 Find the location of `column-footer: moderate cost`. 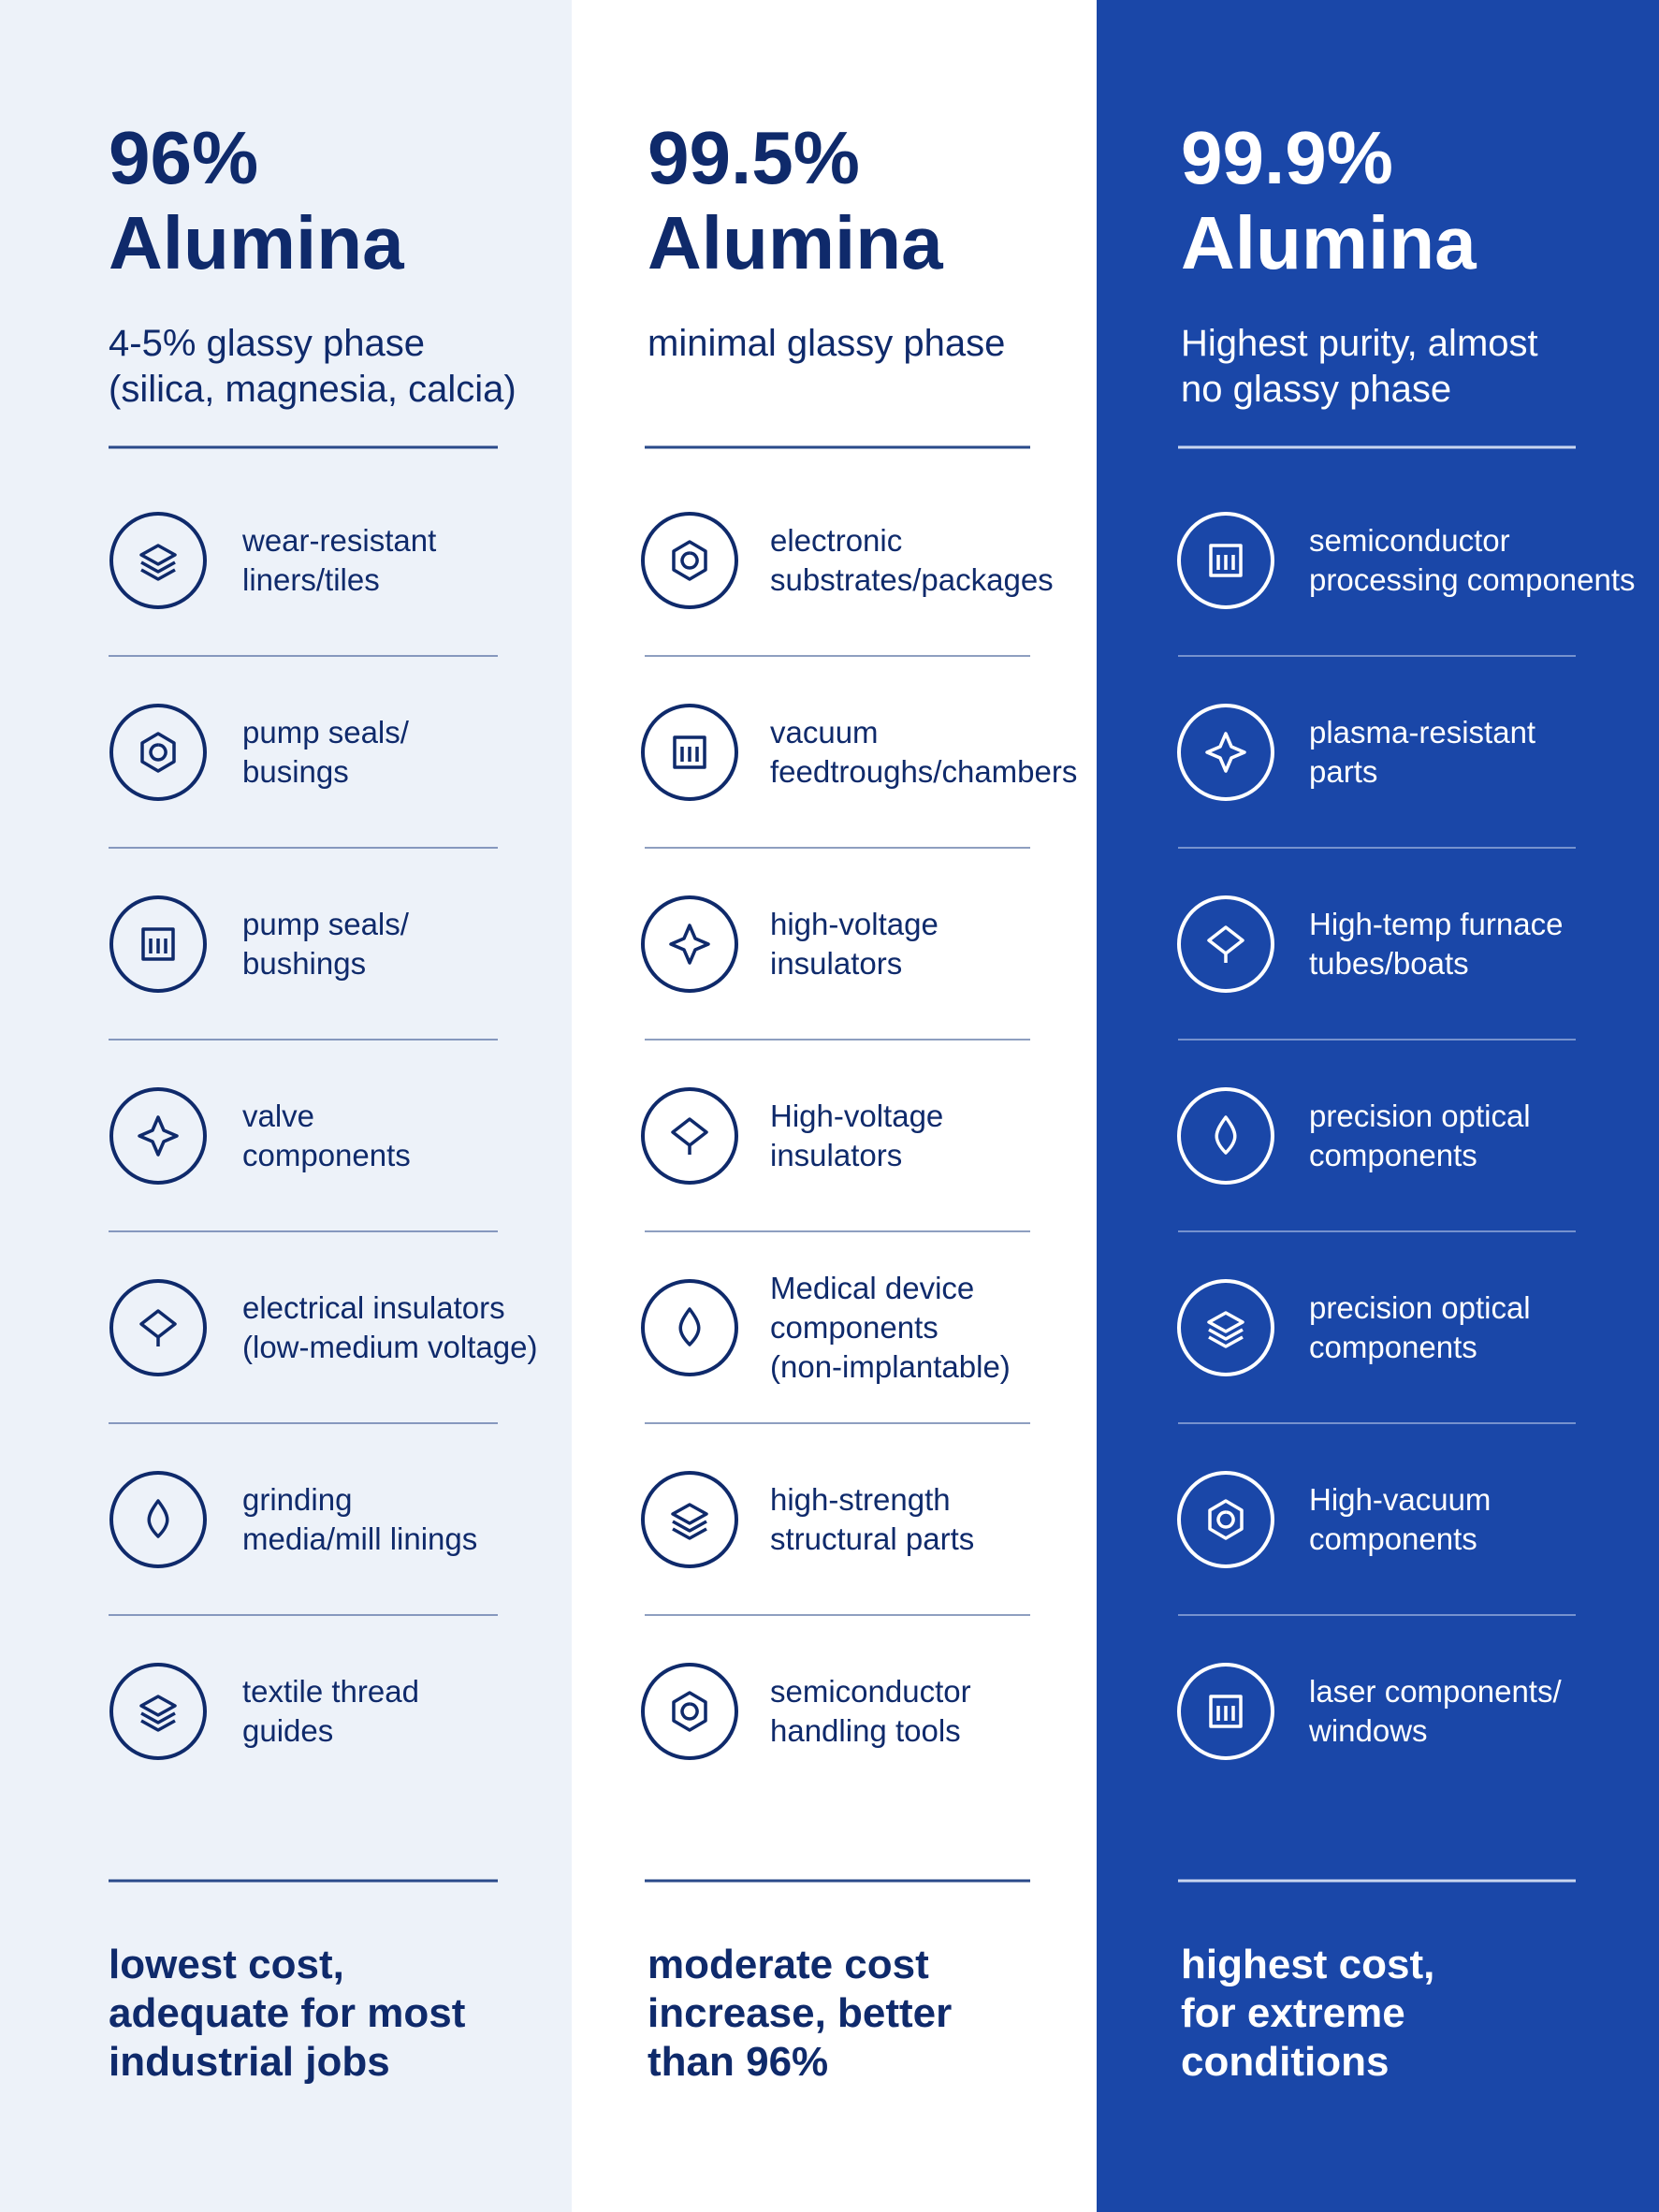

column-footer: moderate cost is located at coordinates (788, 1964).